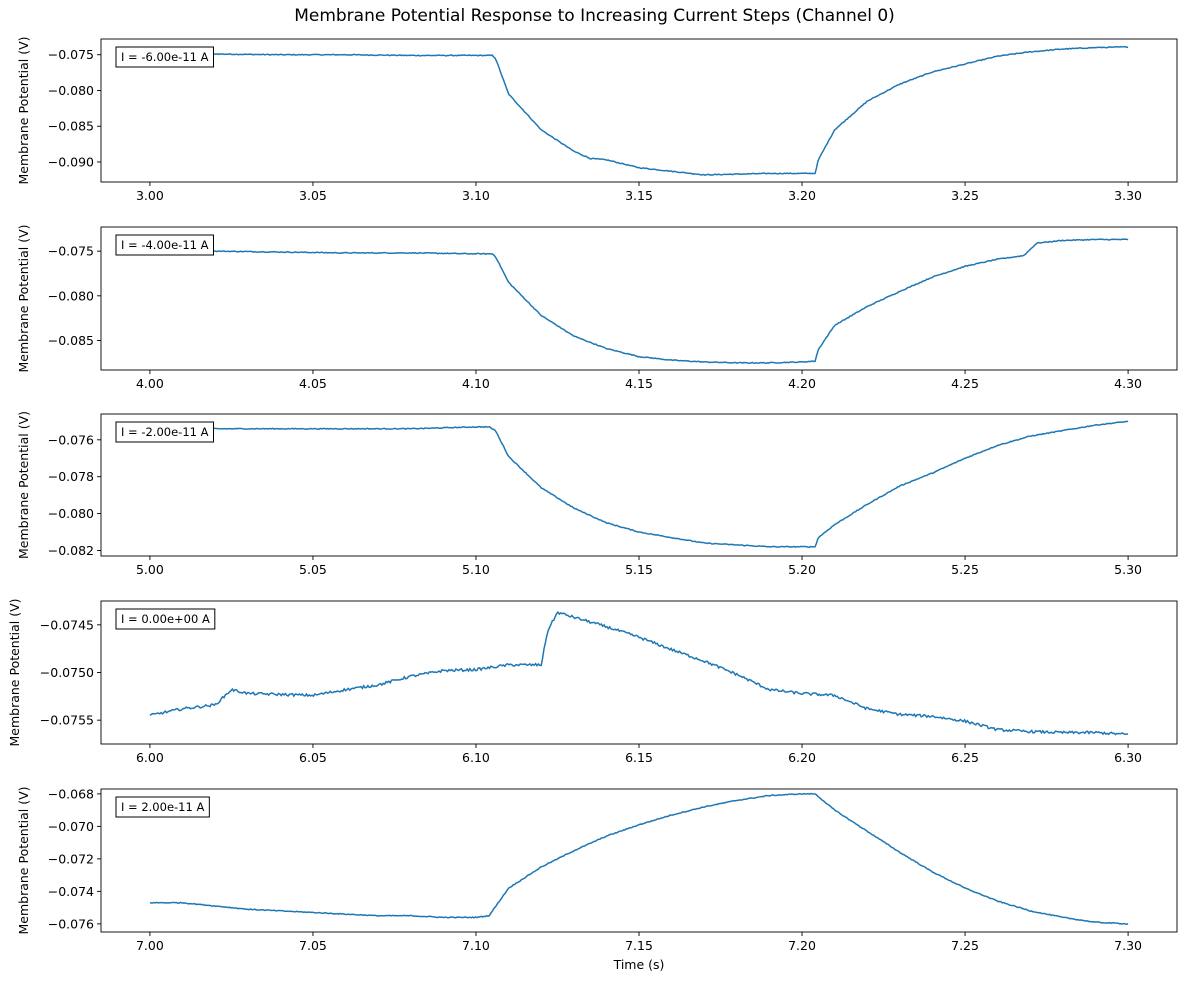 The width and height of the screenshot is (1189, 985). I want to click on current-annotation-text: I = -2.00e-11 A, so click(165, 432).